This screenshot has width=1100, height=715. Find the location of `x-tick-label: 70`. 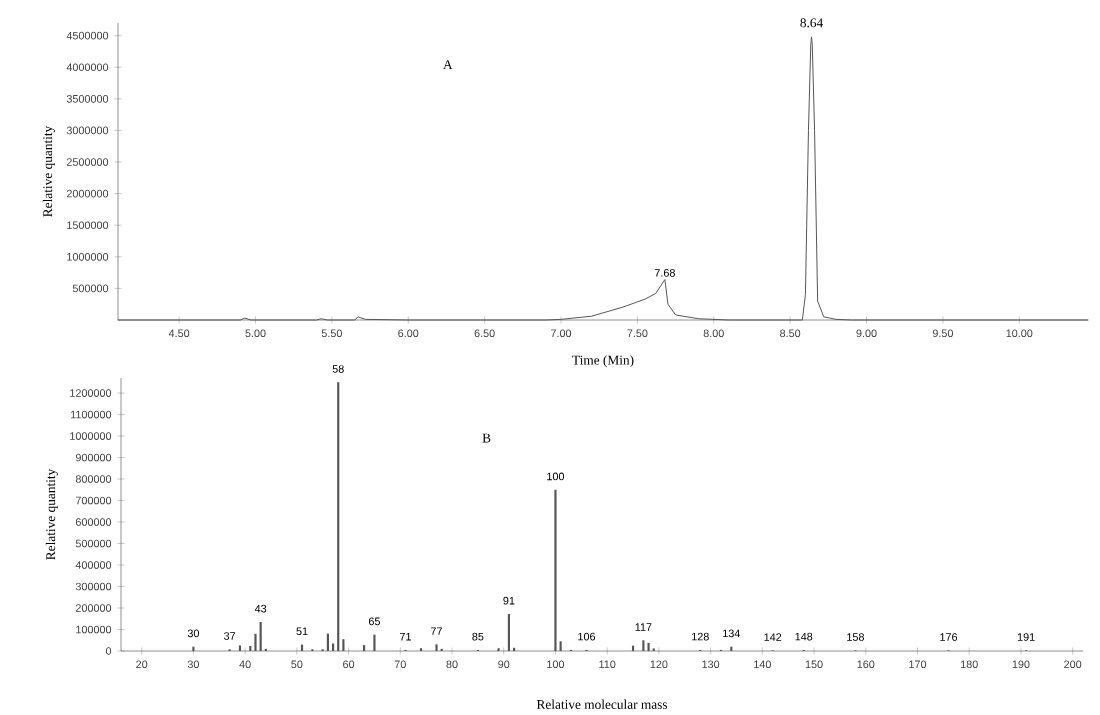

x-tick-label: 70 is located at coordinates (400, 664).